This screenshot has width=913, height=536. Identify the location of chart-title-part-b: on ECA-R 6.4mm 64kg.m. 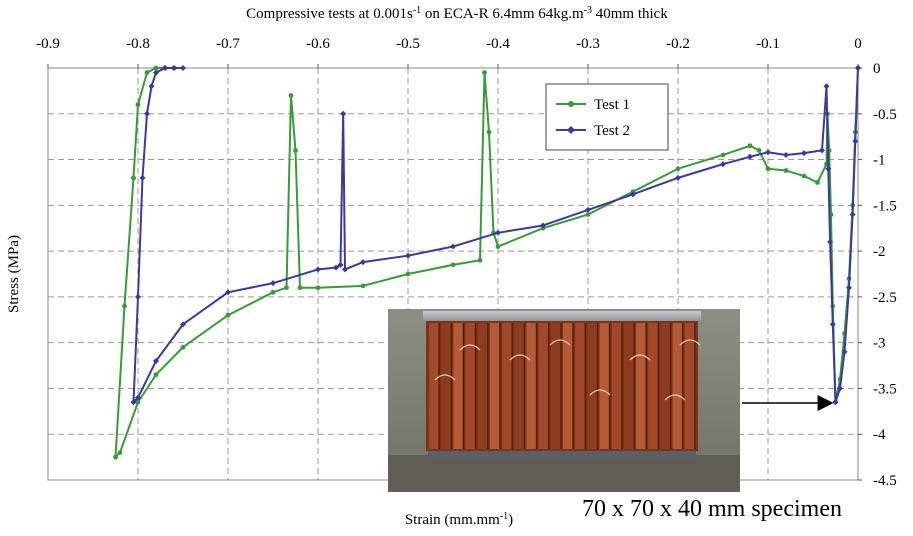
(502, 14).